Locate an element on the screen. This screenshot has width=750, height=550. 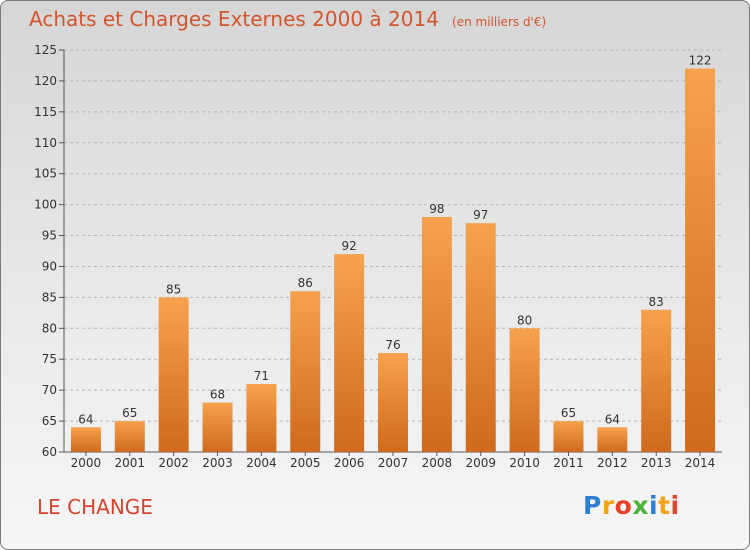
chart-title: Achats et Charges Externes 2000 à 2014 is located at coordinates (234, 19).